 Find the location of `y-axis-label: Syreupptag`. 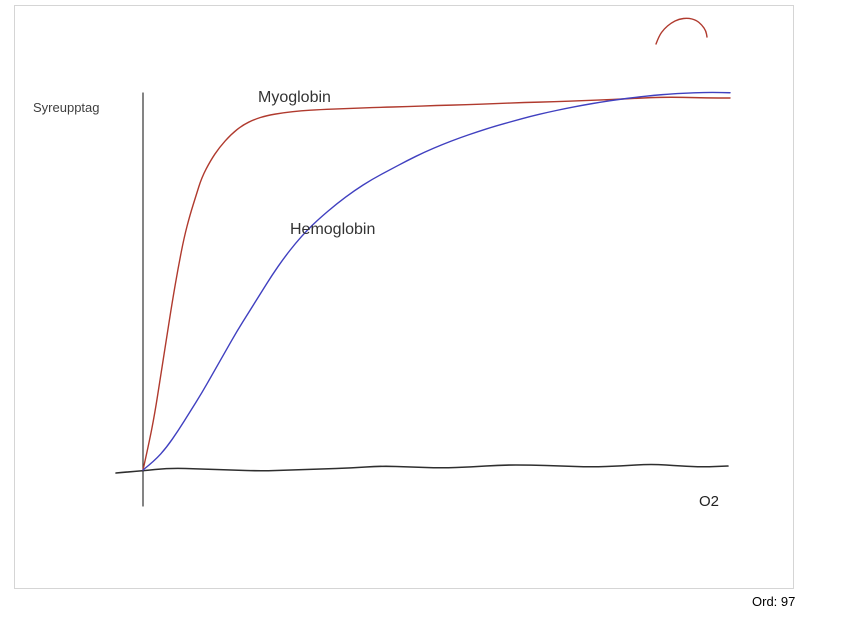

y-axis-label: Syreupptag is located at coordinates (66, 107).